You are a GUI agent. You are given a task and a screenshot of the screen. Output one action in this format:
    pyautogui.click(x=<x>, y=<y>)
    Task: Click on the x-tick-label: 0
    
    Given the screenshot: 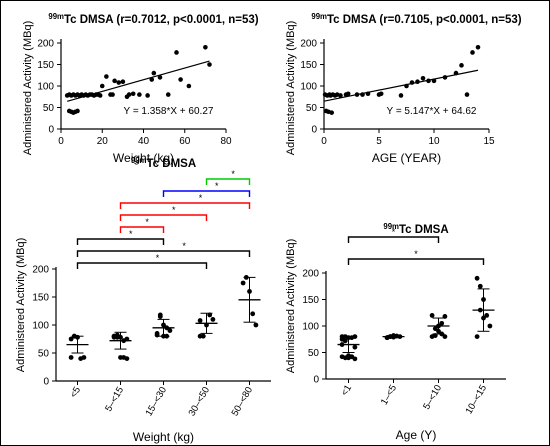 What is the action you would take?
    pyautogui.click(x=61, y=141)
    